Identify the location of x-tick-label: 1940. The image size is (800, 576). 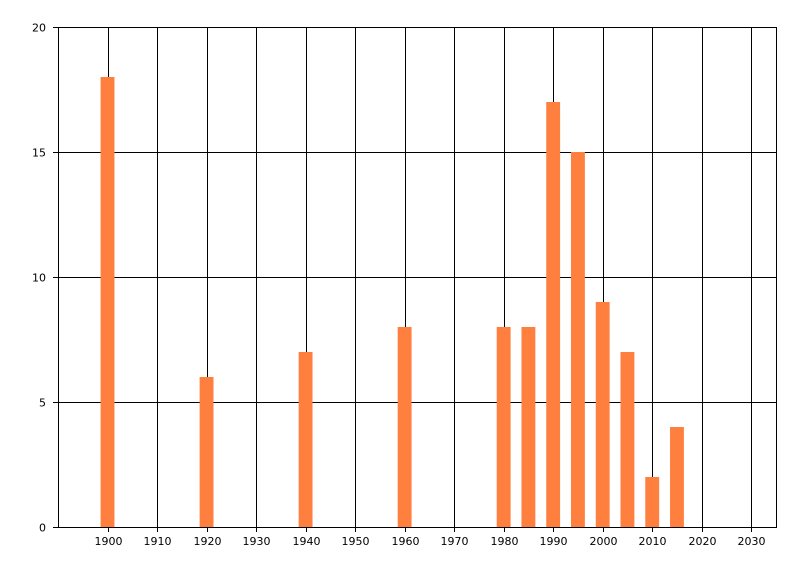
(307, 541).